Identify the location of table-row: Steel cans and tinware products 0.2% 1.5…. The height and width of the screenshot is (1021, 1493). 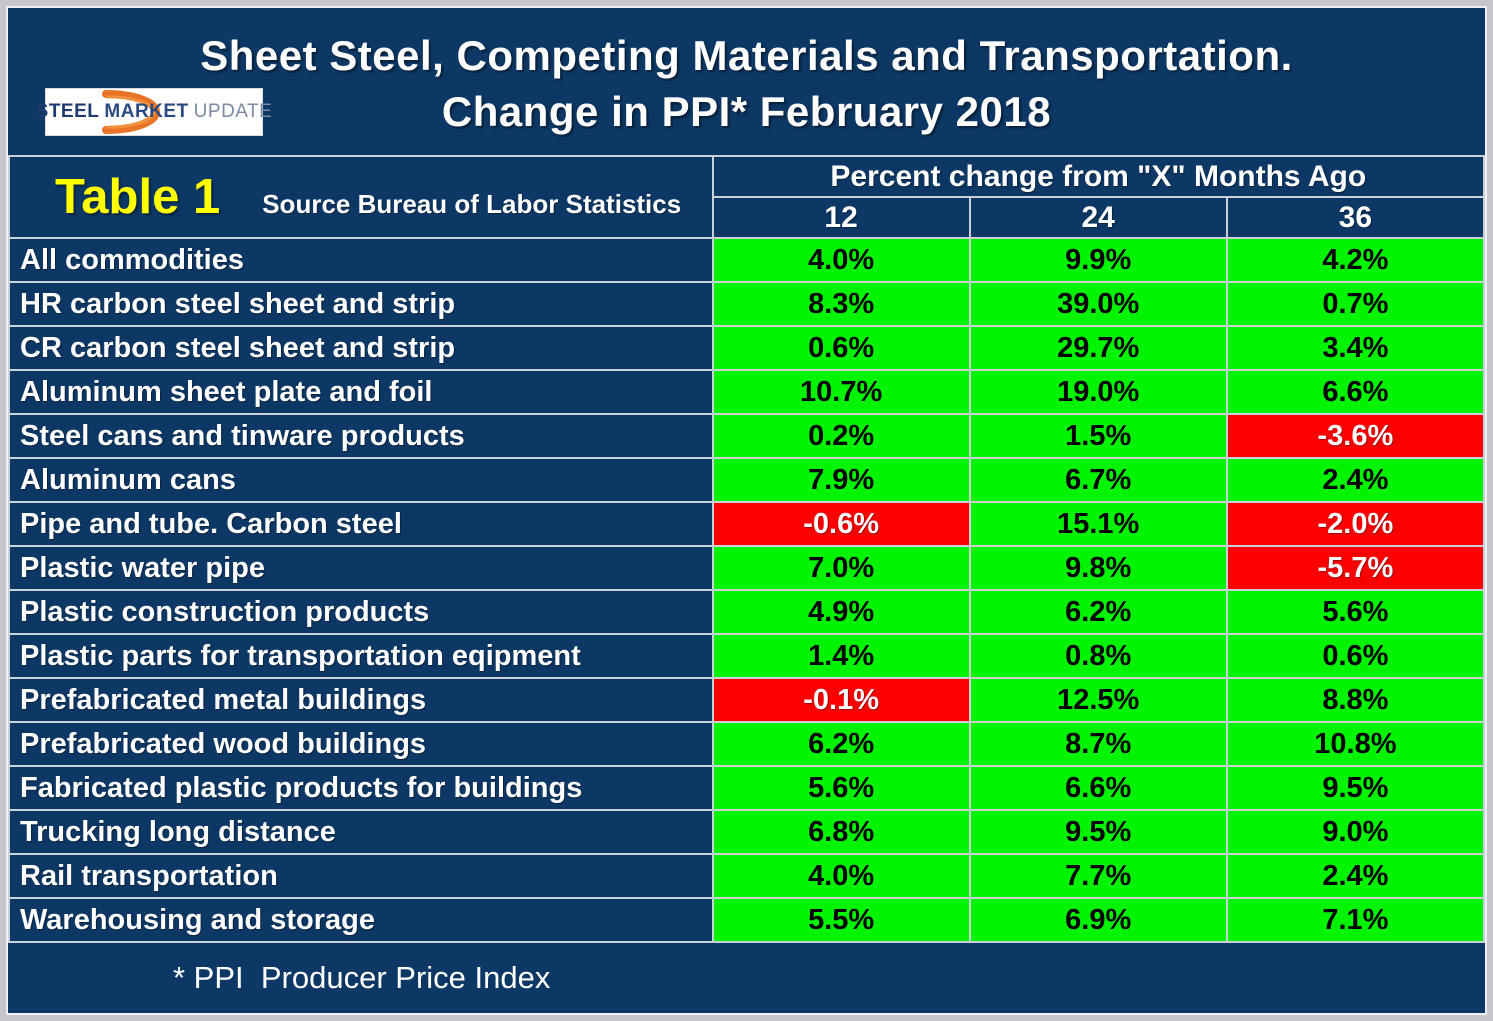
(747, 436).